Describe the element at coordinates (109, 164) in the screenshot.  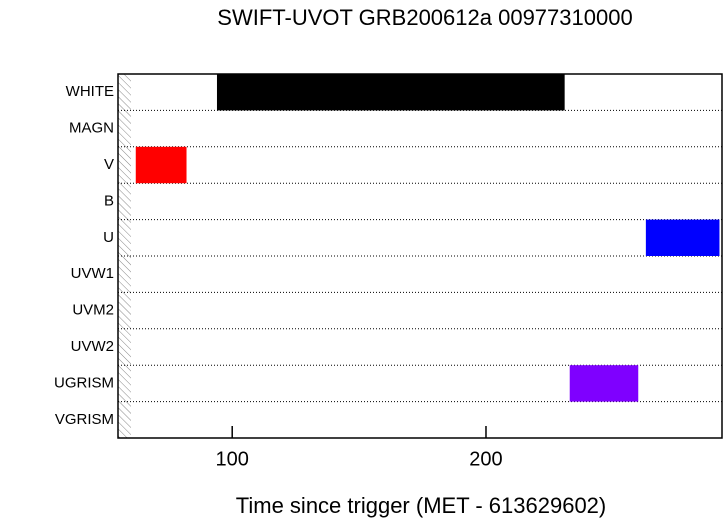
I see `y-category-label: V` at that location.